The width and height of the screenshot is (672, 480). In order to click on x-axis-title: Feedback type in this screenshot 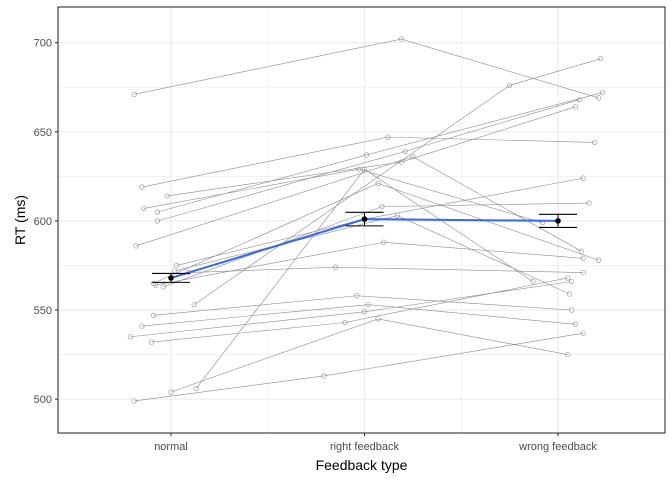, I will do `click(362, 465)`.